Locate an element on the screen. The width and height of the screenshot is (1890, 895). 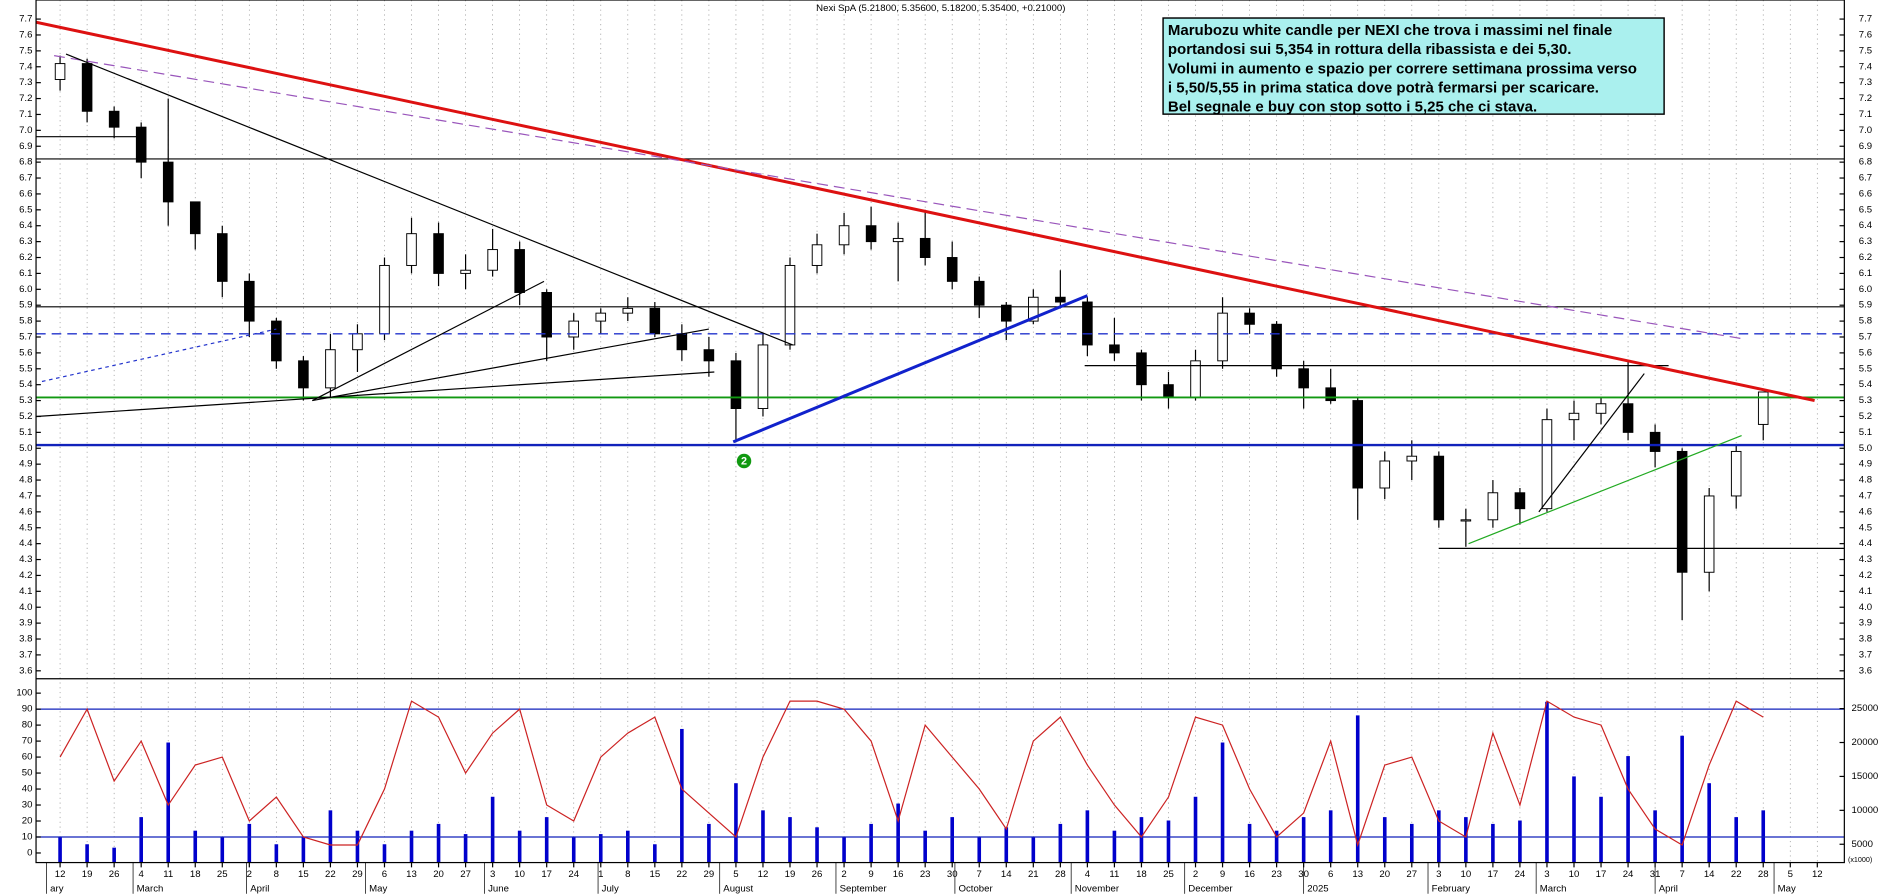
y-tick-label: 4.3 is located at coordinates (25, 559).